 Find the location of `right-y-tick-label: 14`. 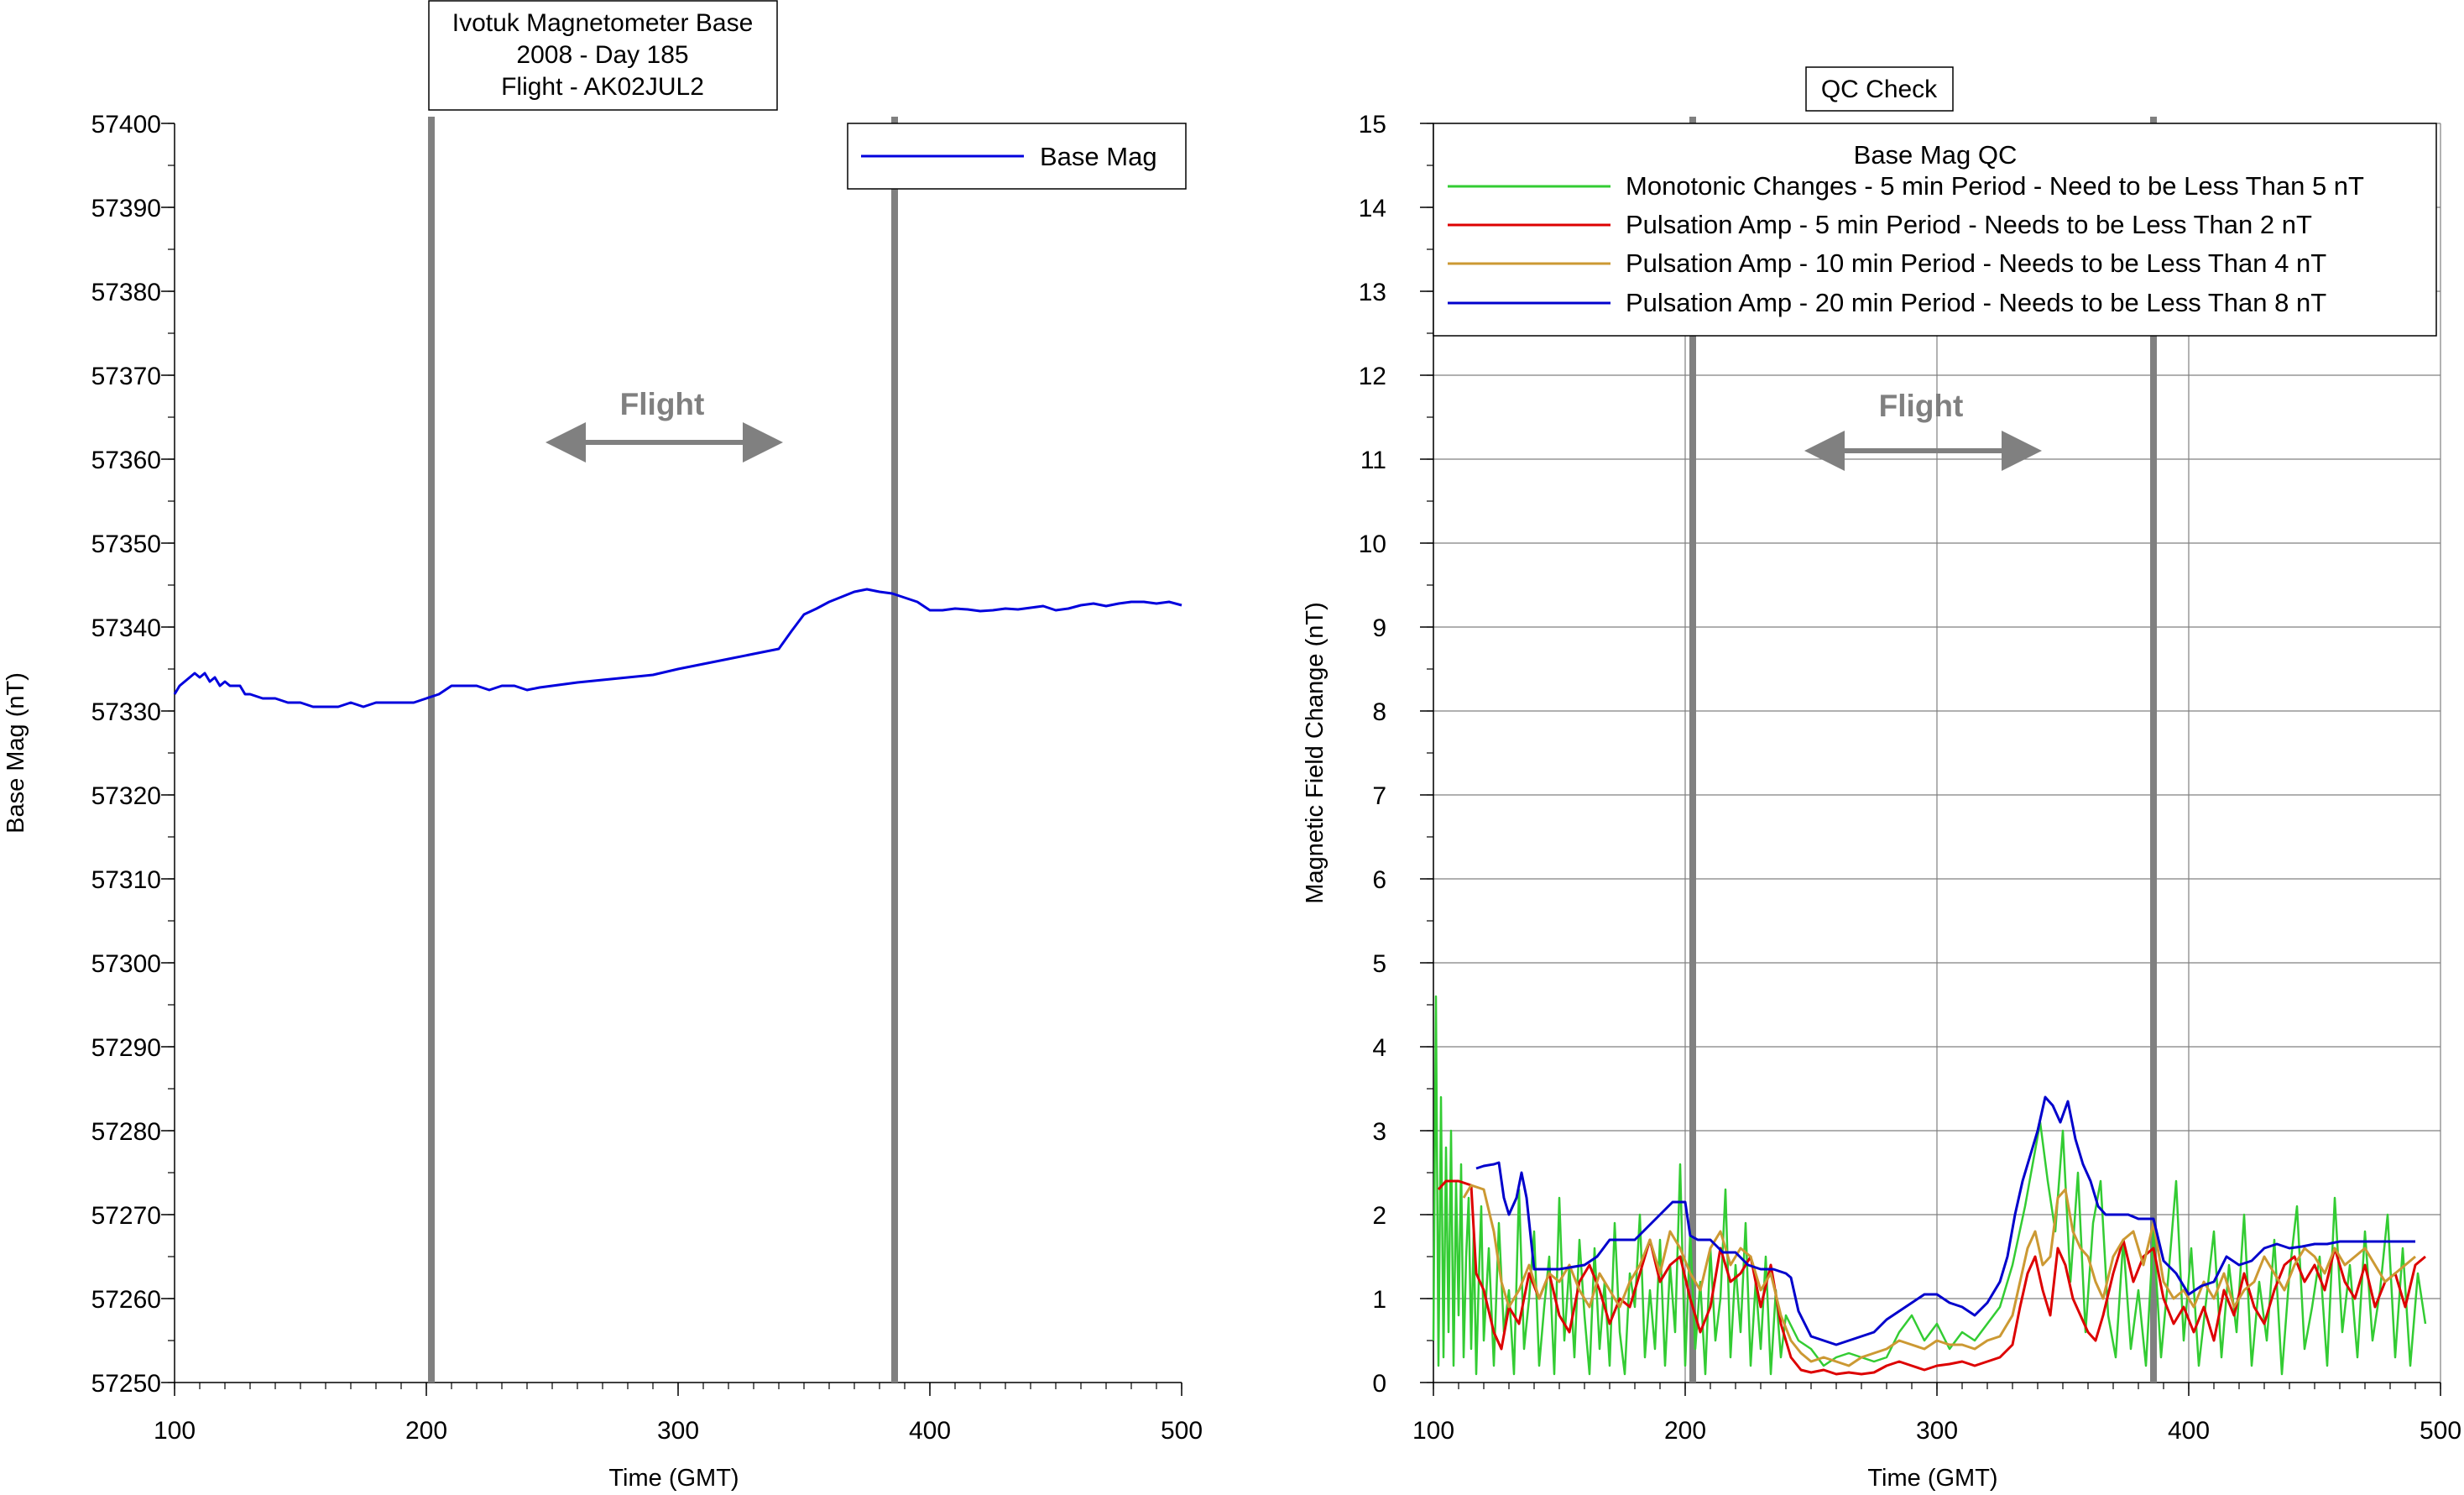

right-y-tick-label: 14 is located at coordinates (1372, 208).